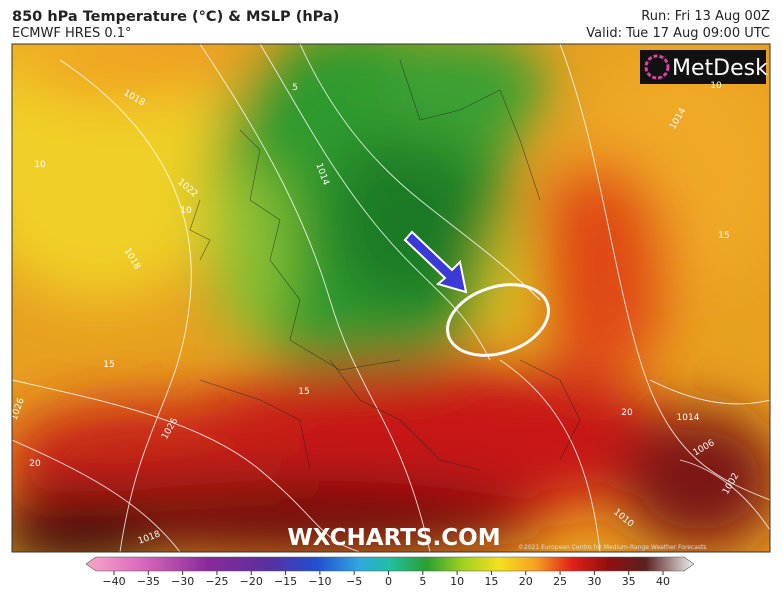 This screenshot has width=783, height=600. Describe the element at coordinates (422, 581) in the screenshot. I see `colorbar-label: 5` at that location.